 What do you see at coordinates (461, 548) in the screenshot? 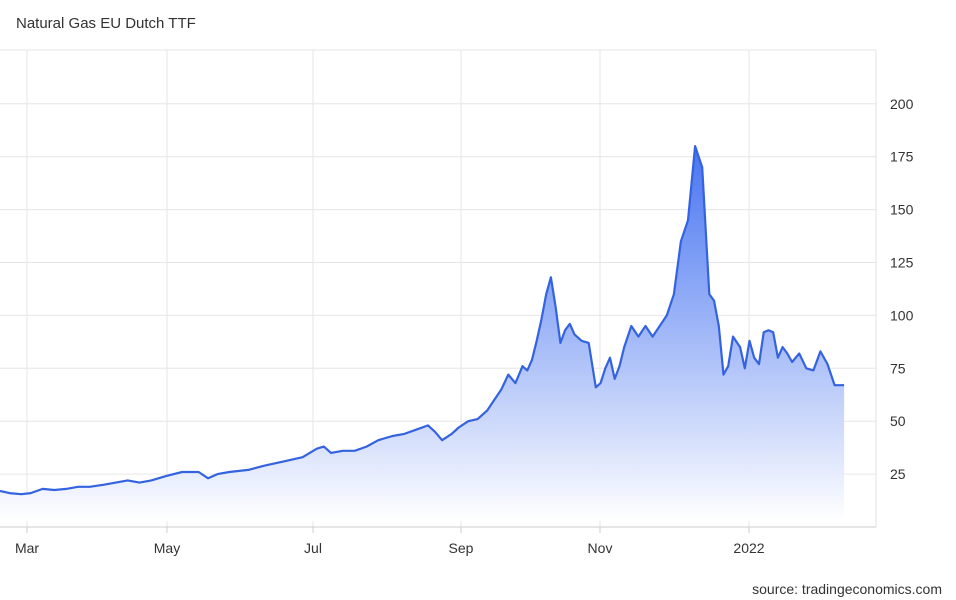
I see `x-tick-label: Sep` at bounding box center [461, 548].